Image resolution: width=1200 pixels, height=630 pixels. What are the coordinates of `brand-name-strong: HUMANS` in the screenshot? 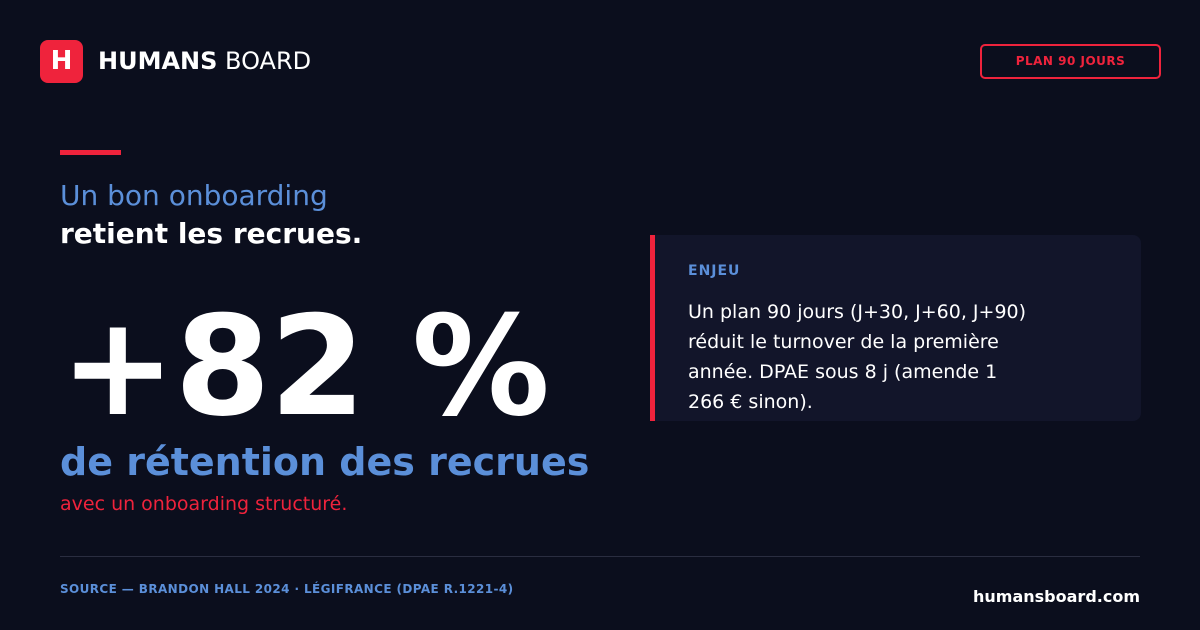 It's located at (158, 61).